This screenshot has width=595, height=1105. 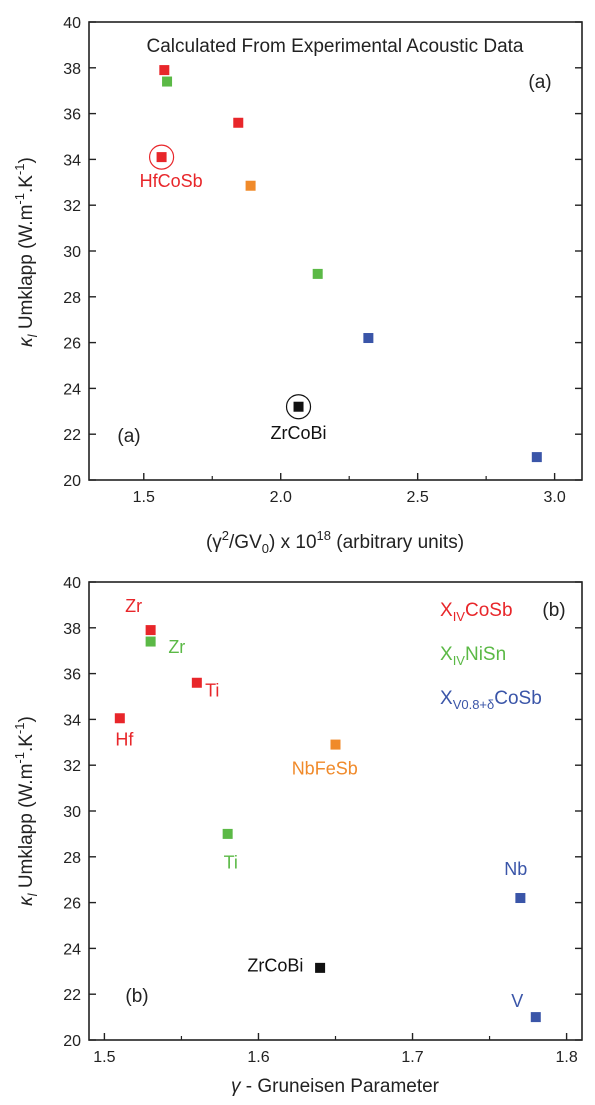 What do you see at coordinates (72, 629) in the screenshot?
I see `y-tick-label-b: 38` at bounding box center [72, 629].